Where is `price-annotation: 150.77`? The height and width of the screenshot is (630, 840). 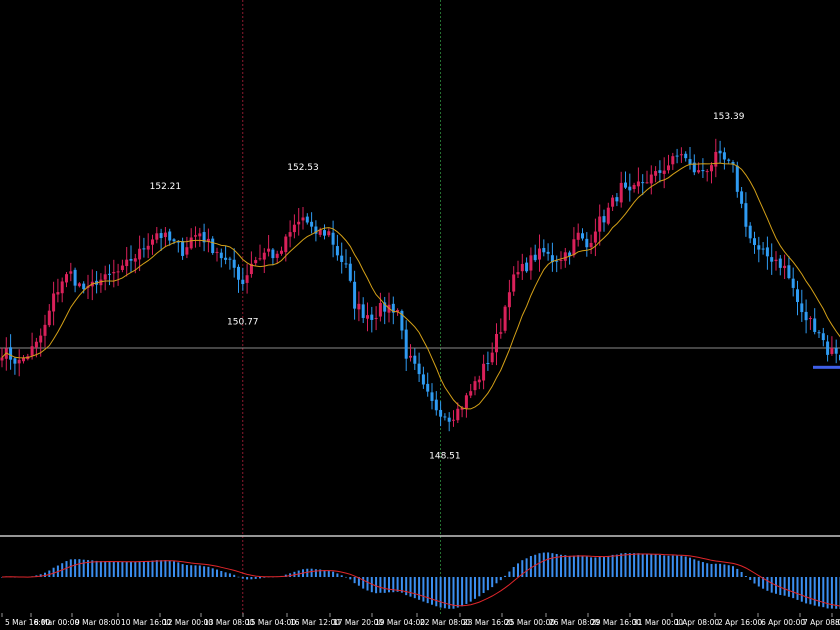 price-annotation: 150.77 is located at coordinates (243, 322).